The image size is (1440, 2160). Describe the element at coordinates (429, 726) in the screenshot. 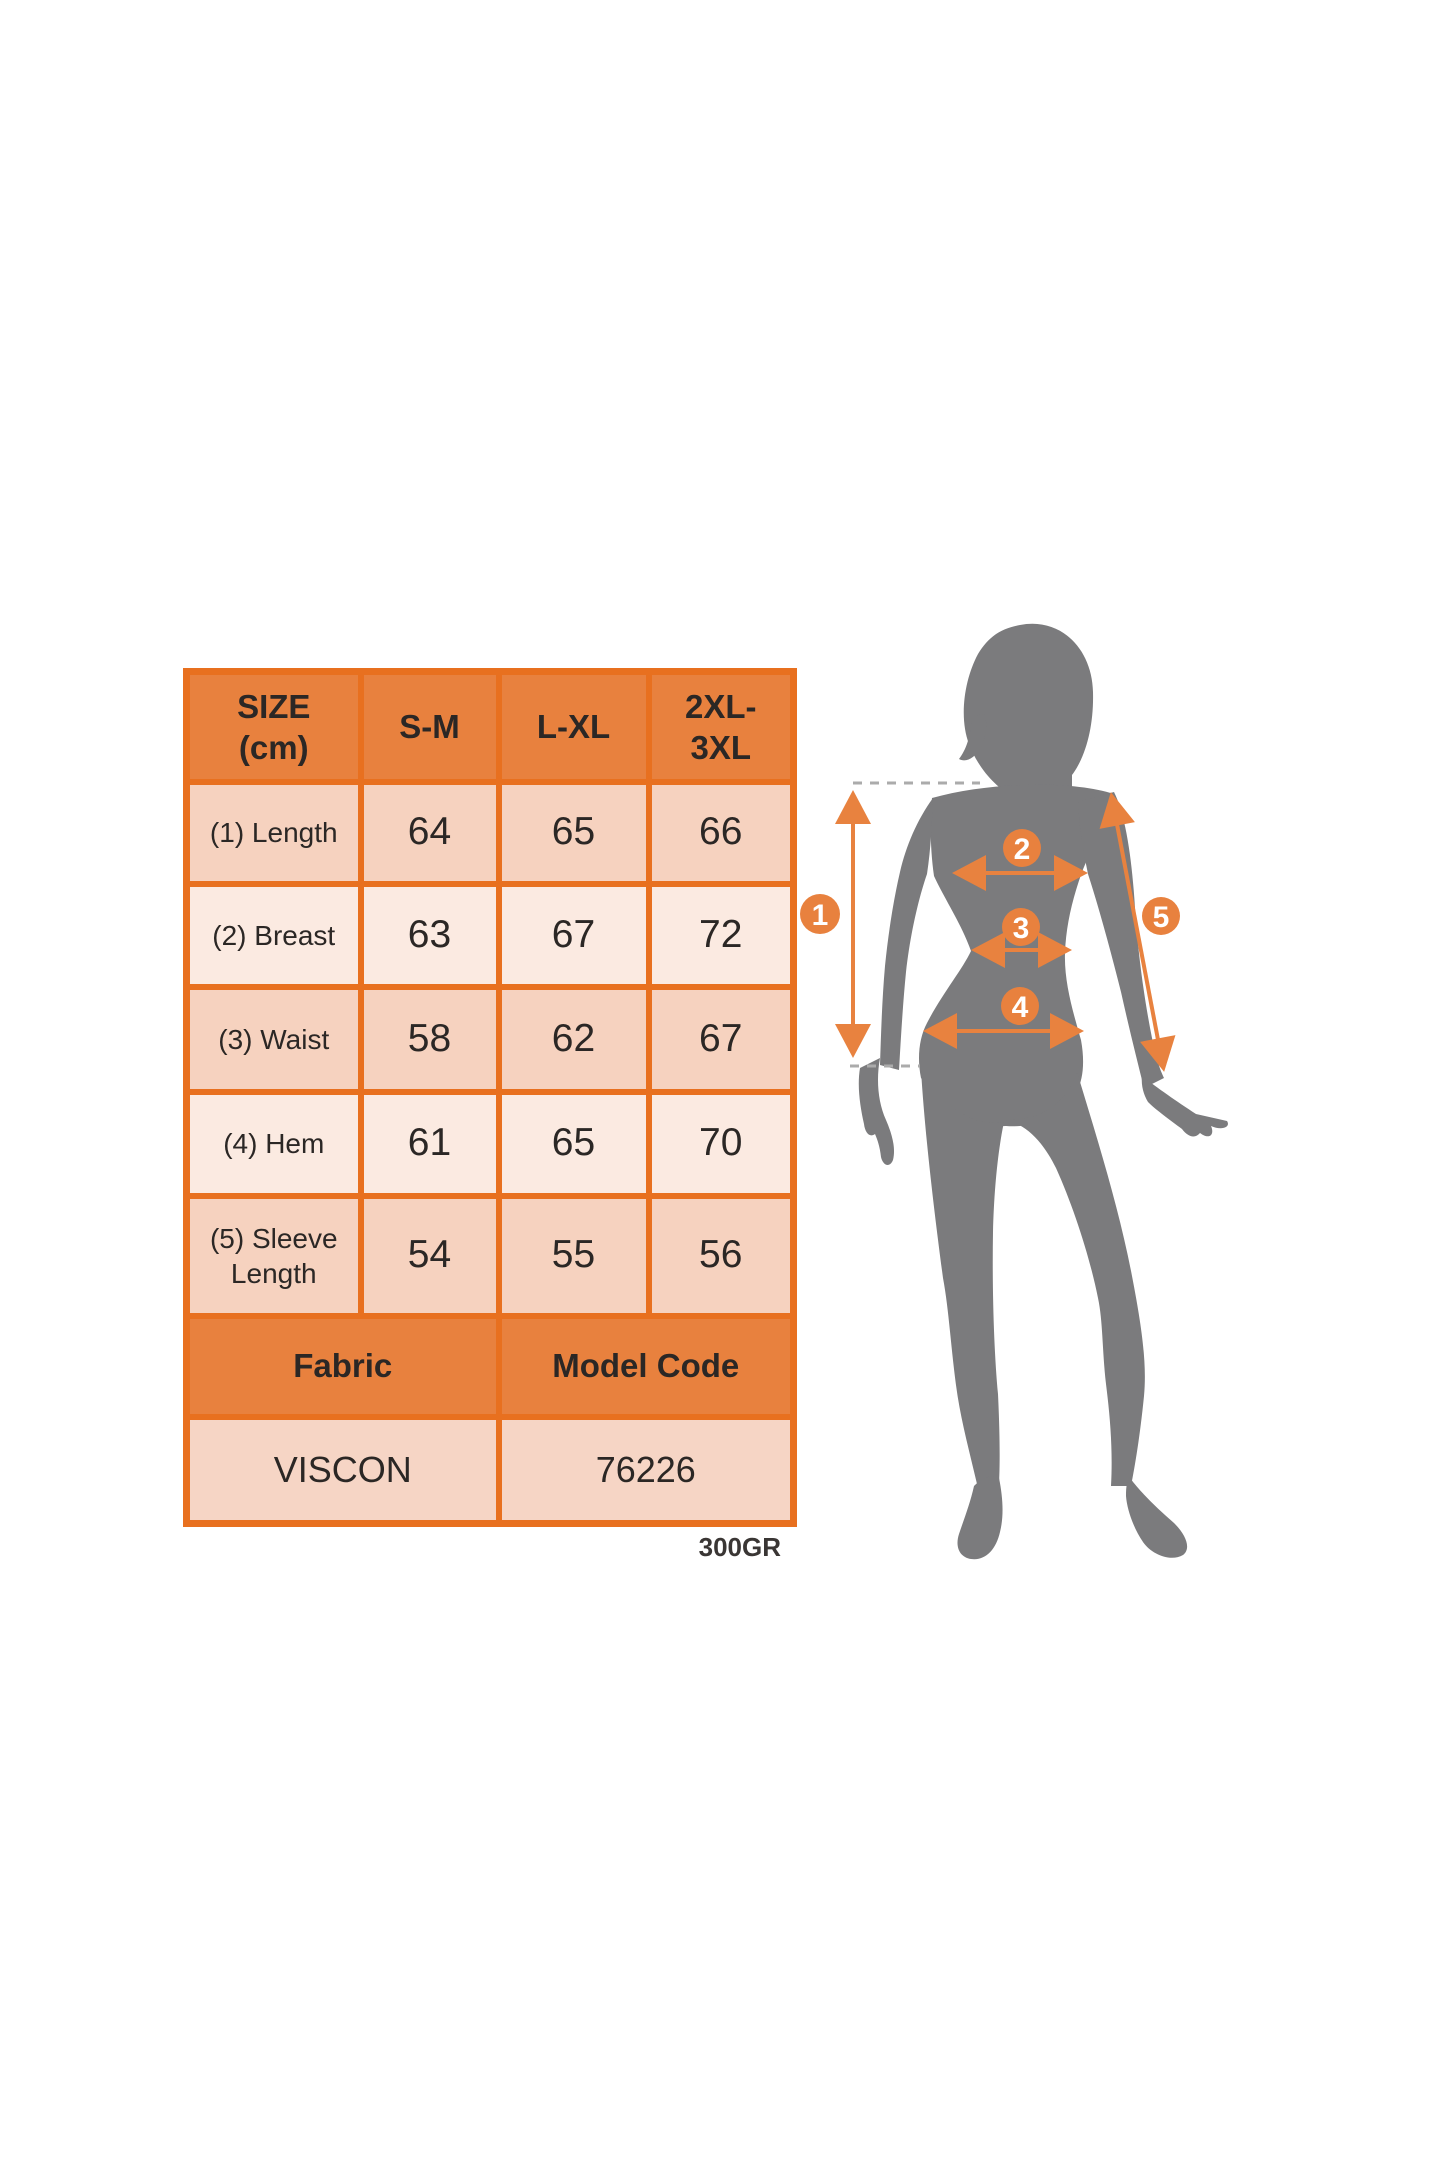

I see `header-s-m: S-M` at that location.